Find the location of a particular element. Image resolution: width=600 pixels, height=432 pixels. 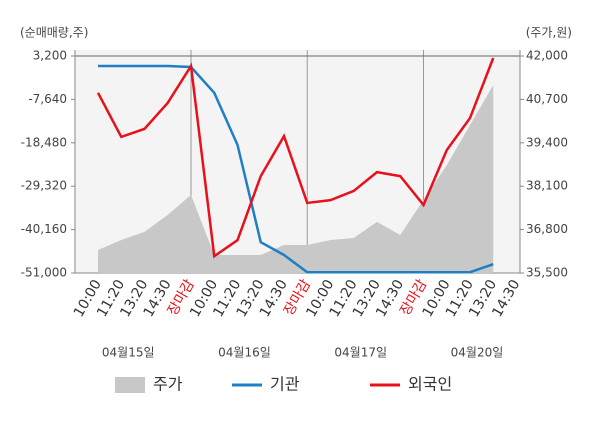

y2-tick-label: 35,500 is located at coordinates (547, 273).